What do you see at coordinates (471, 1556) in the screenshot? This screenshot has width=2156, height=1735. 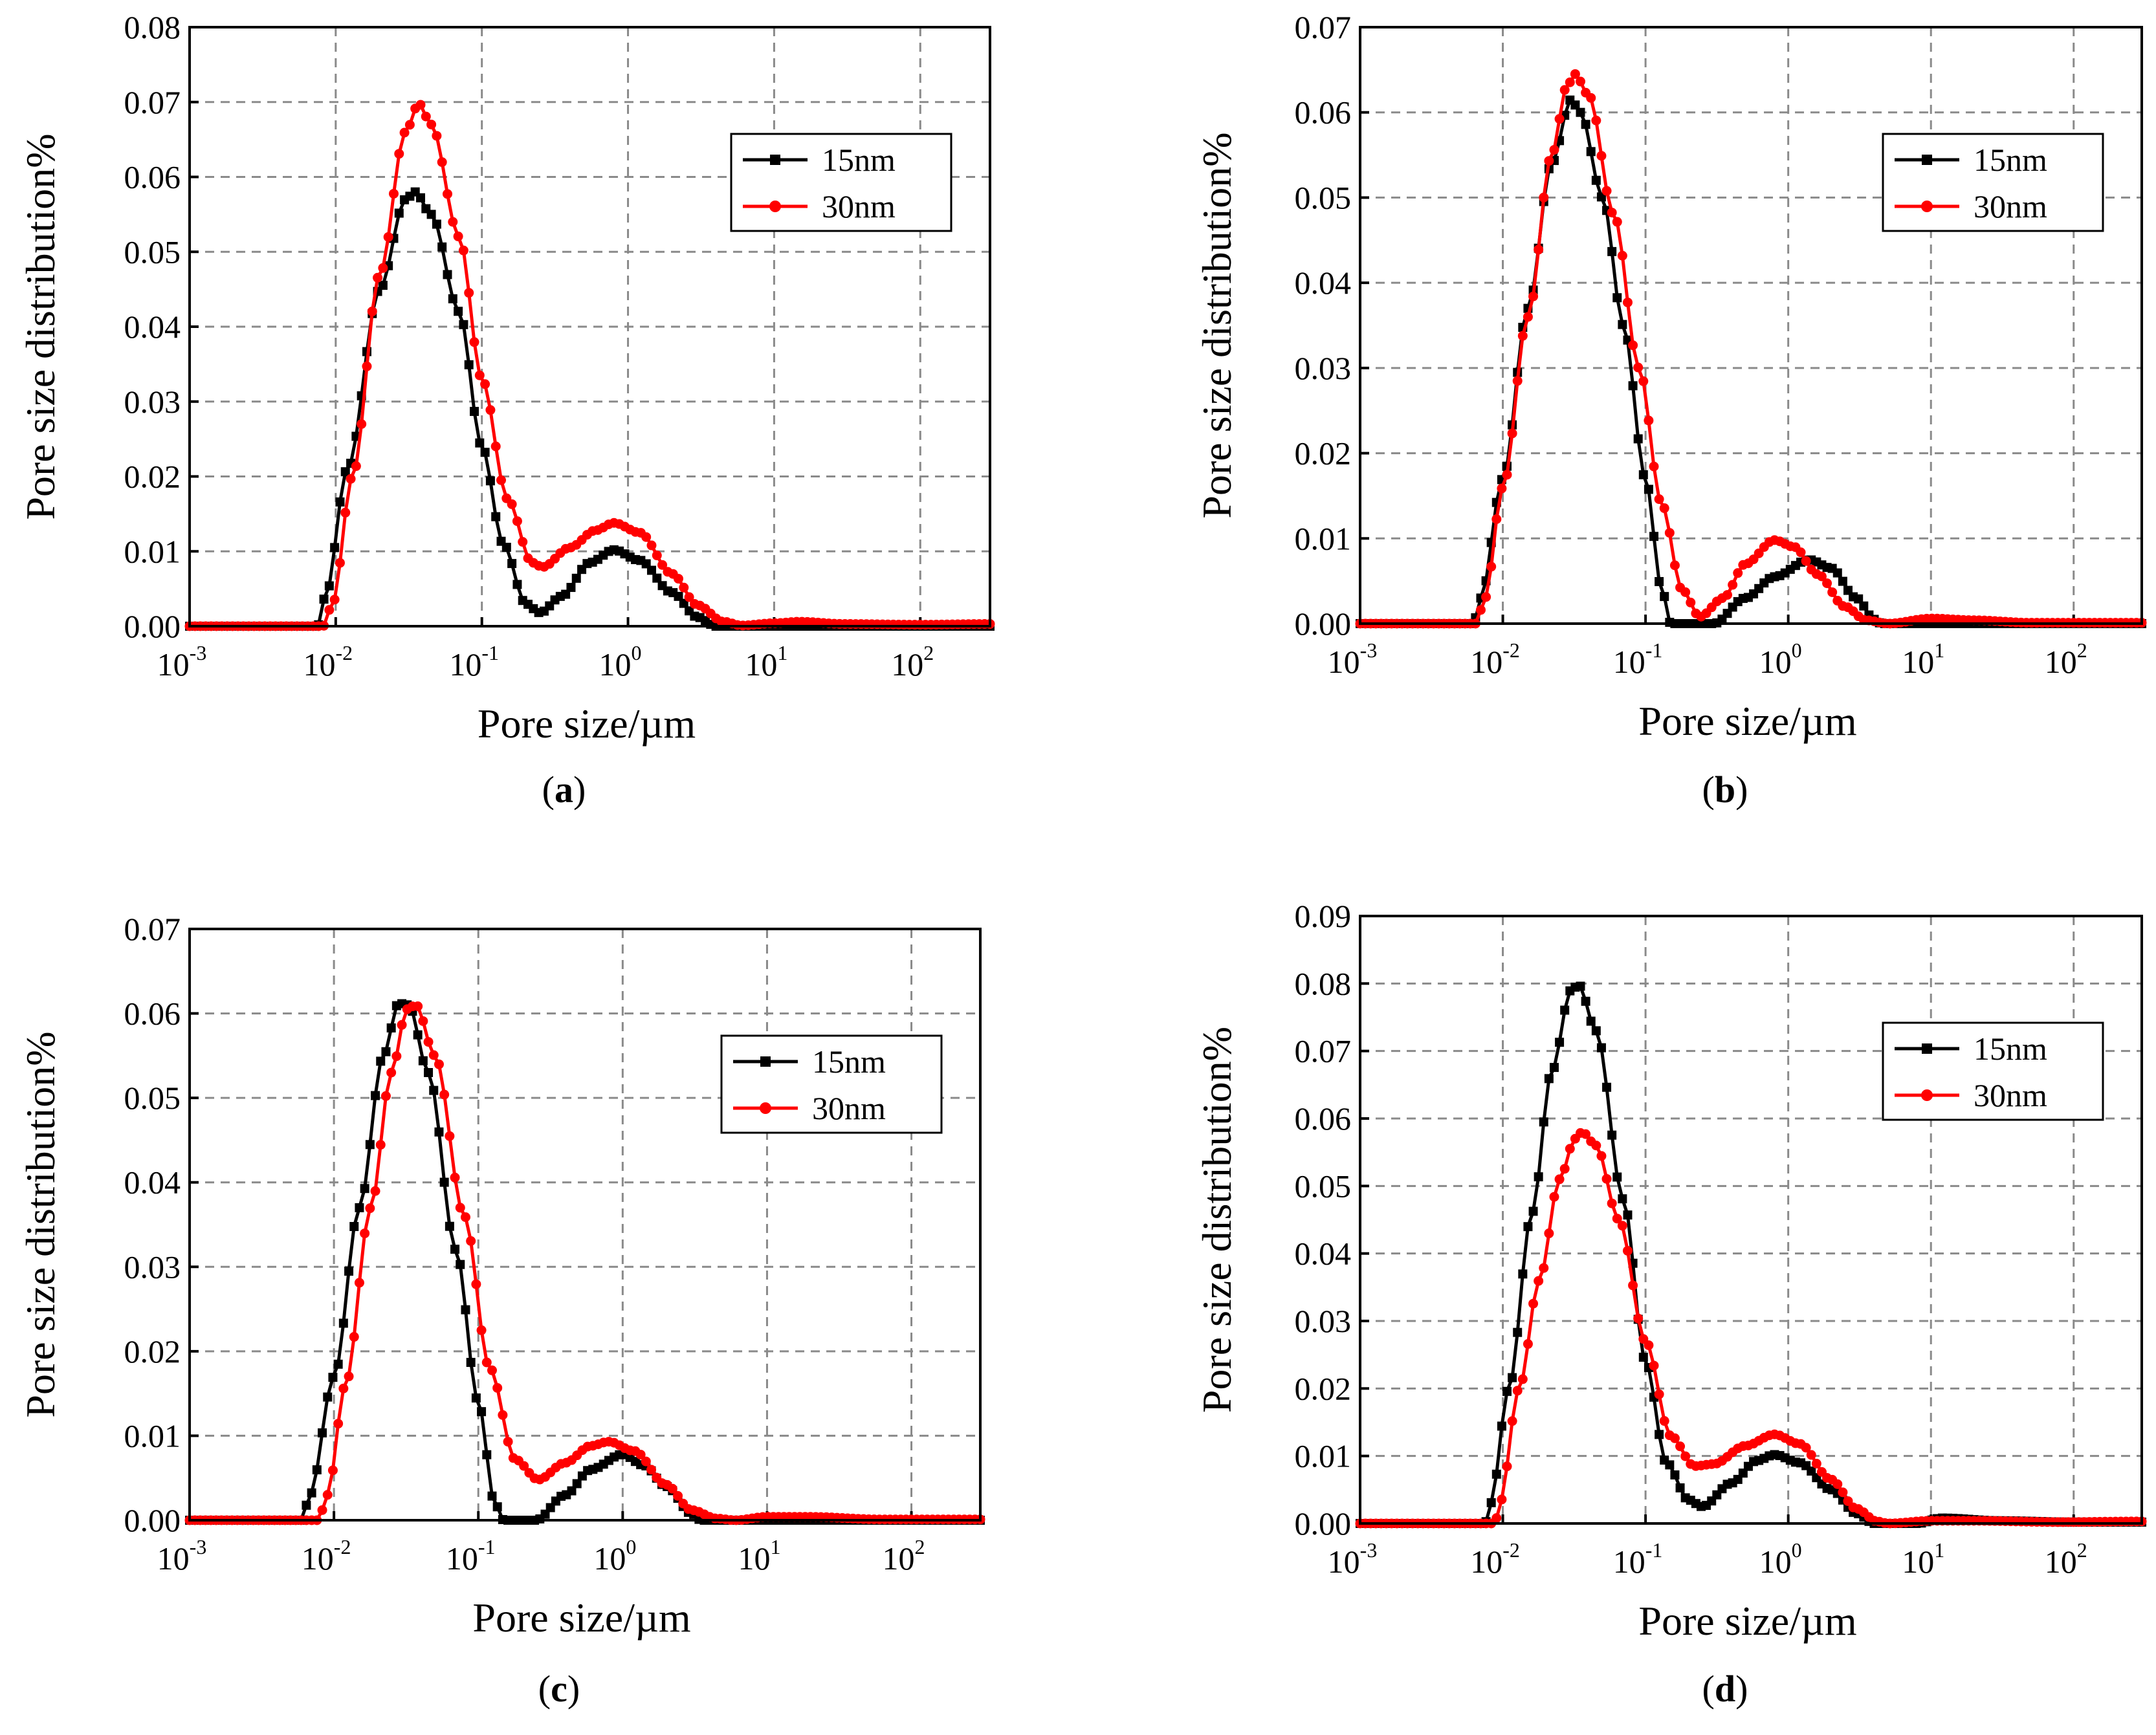 I see `x-tick-label: 10⁻¹` at bounding box center [471, 1556].